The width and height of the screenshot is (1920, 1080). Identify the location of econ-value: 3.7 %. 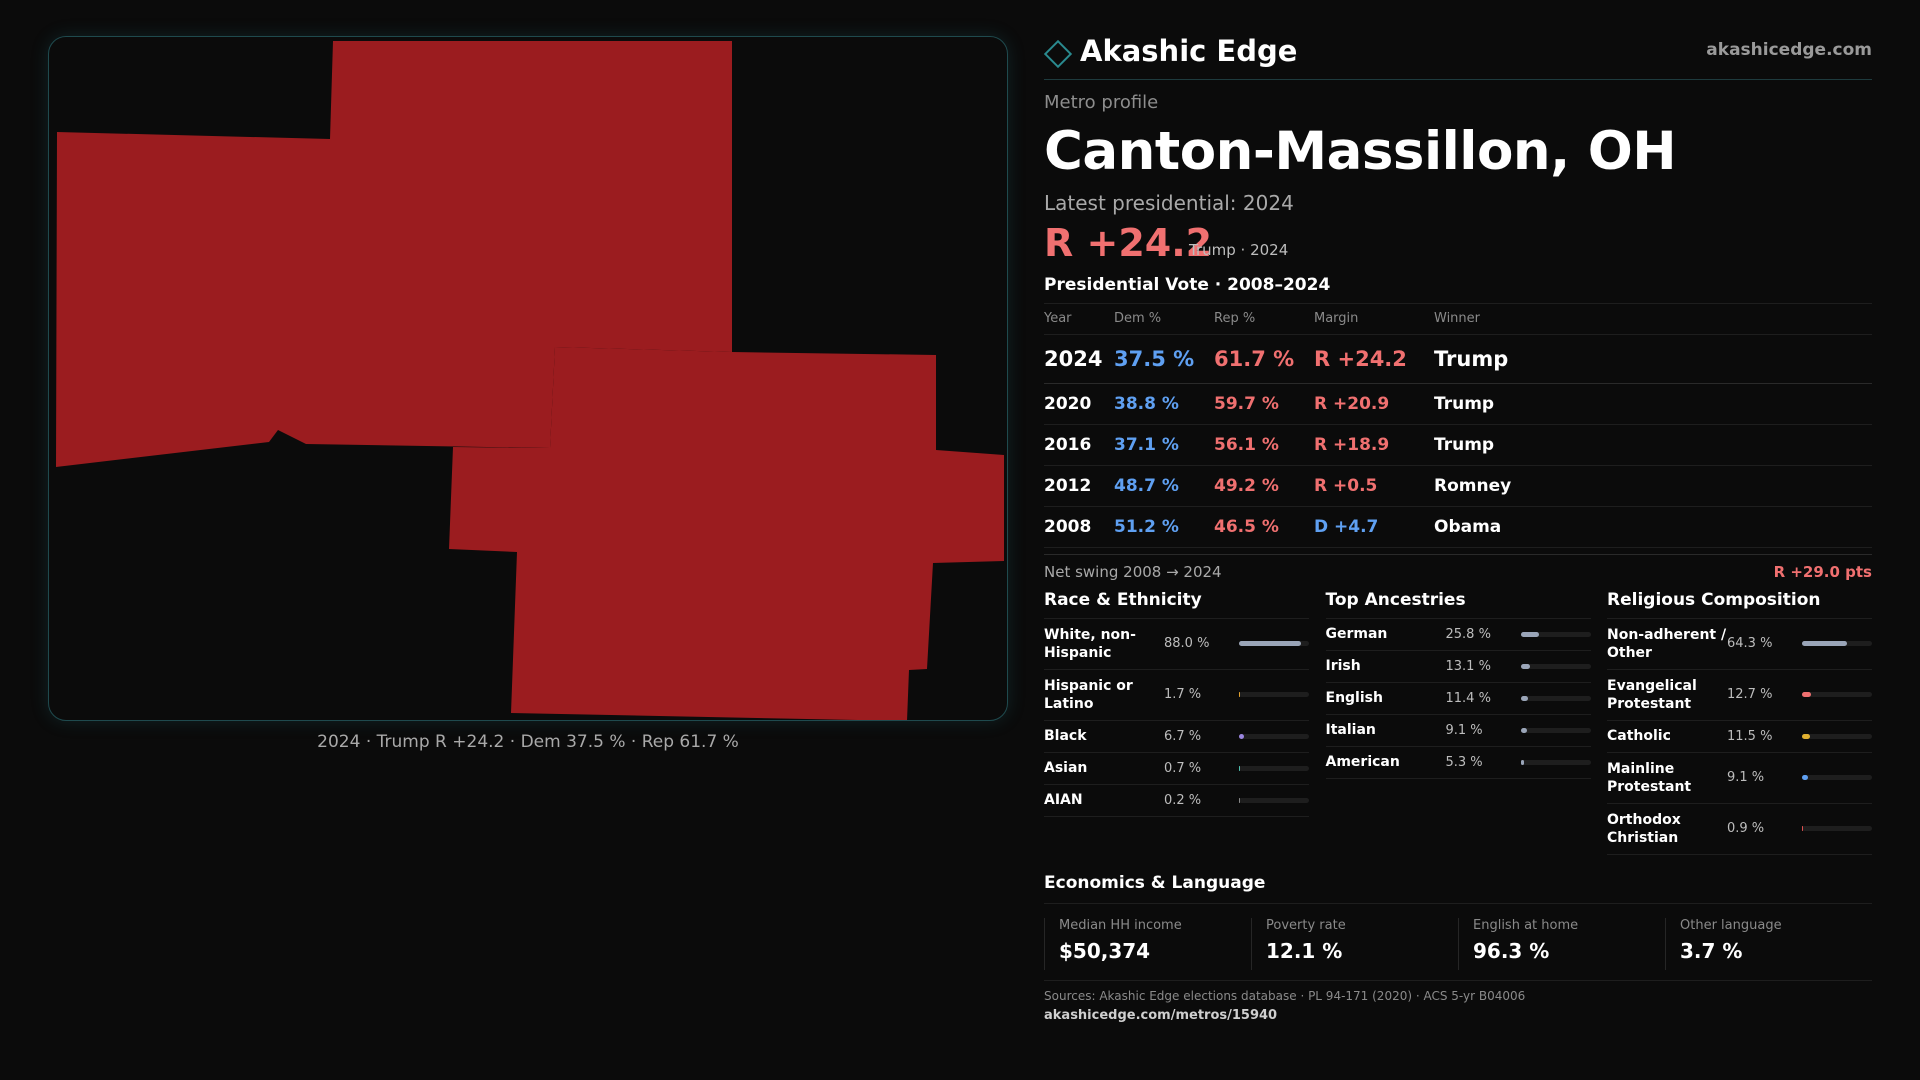
(1711, 950).